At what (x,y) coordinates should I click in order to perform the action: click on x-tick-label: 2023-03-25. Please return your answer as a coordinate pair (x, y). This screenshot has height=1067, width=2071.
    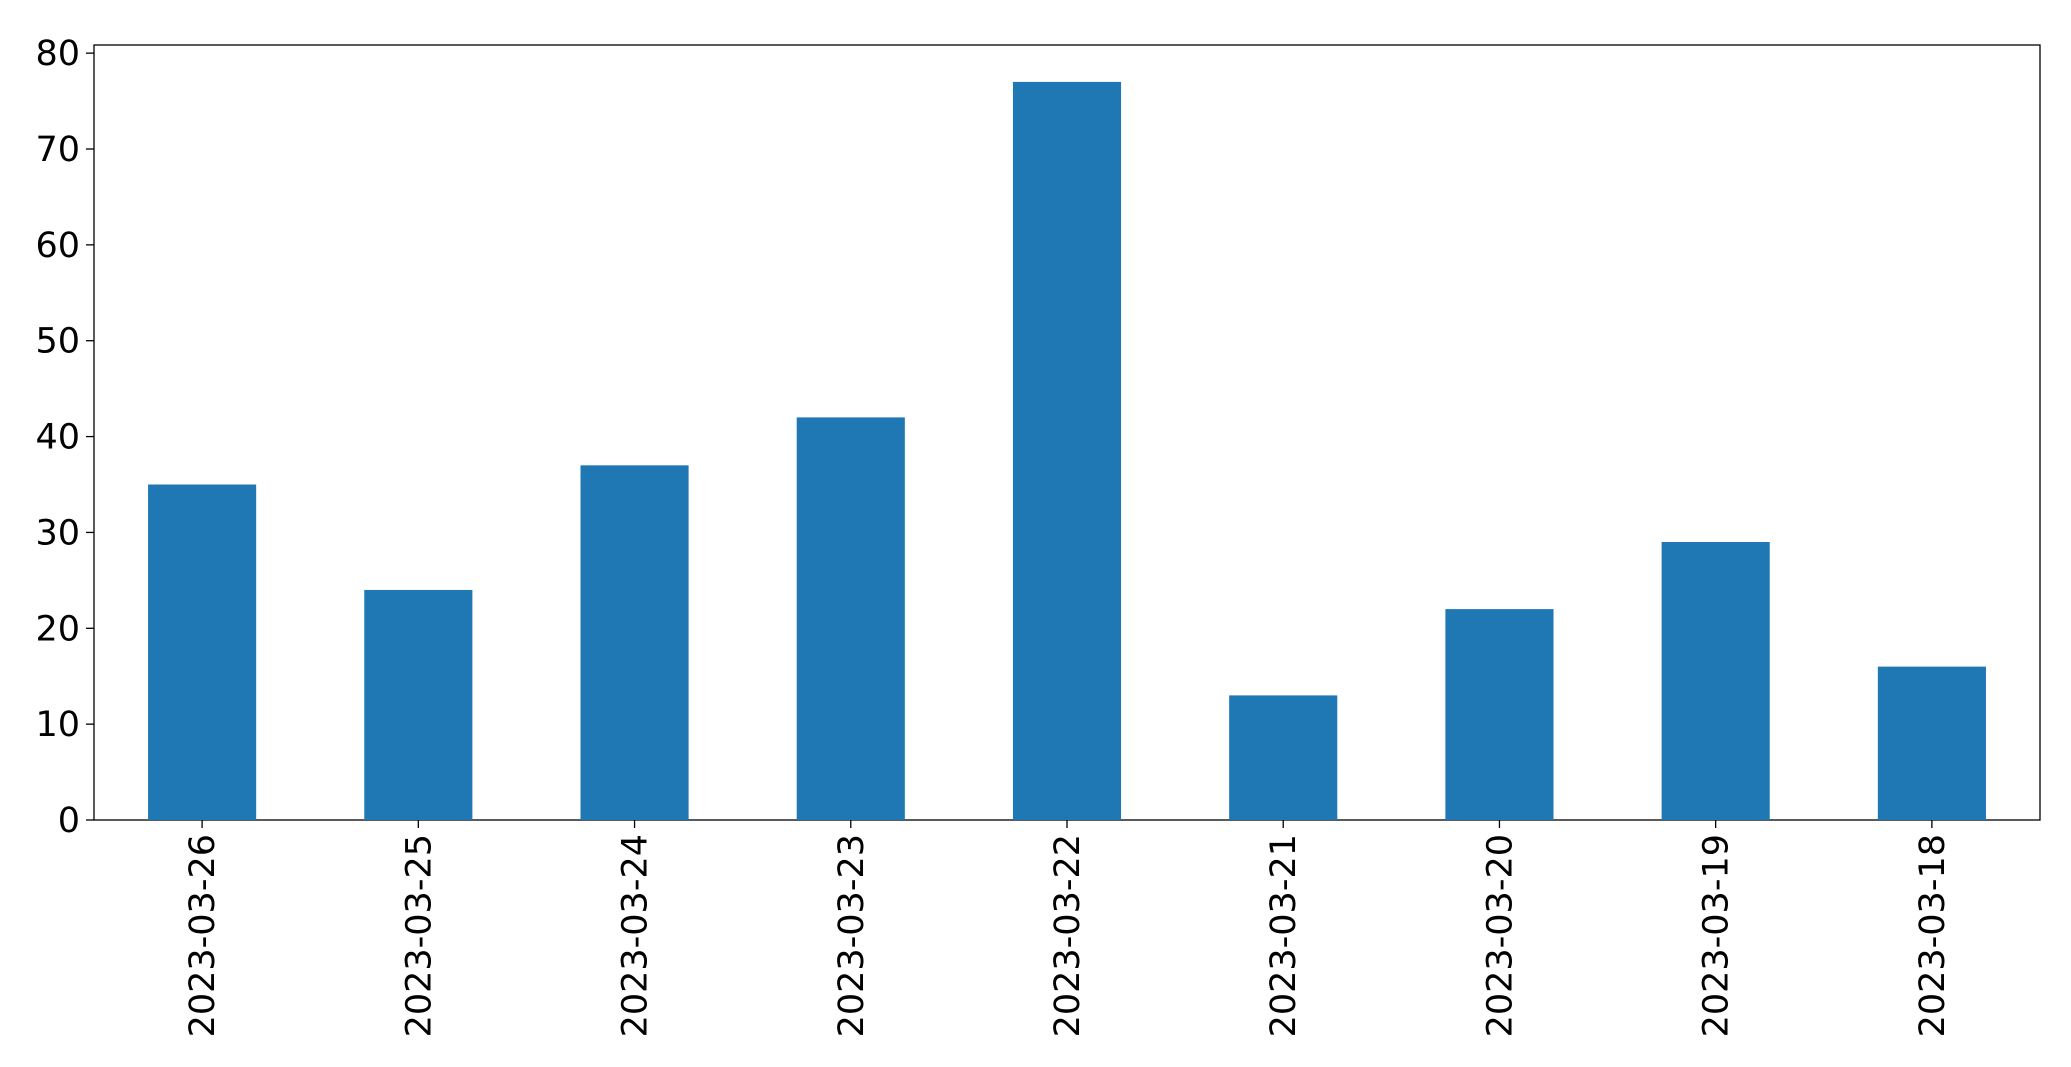
    Looking at the image, I should click on (419, 935).